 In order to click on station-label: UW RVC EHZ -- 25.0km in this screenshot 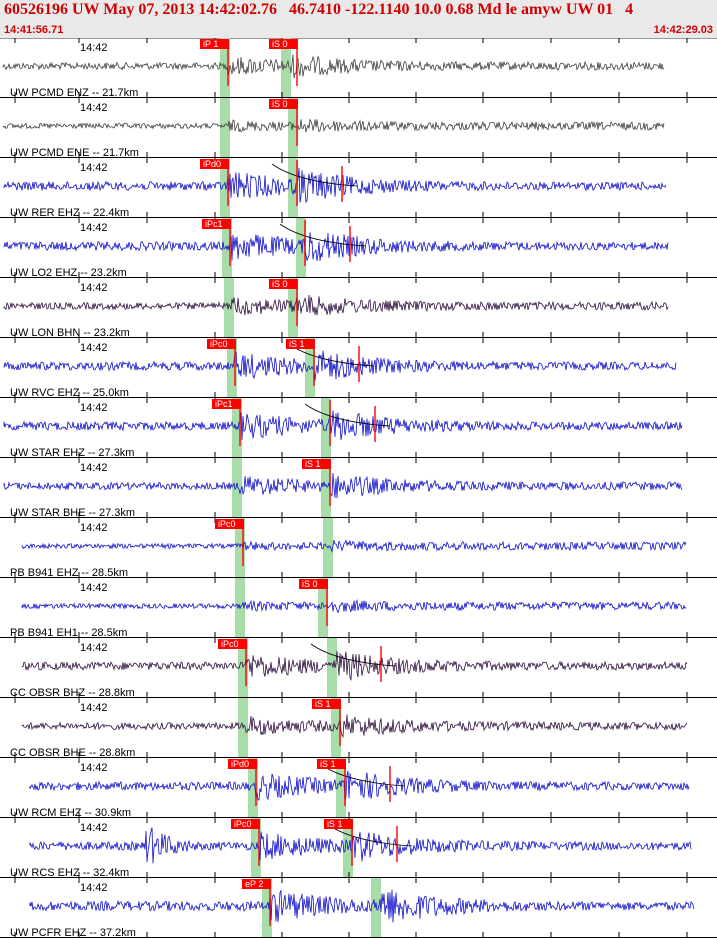, I will do `click(69, 393)`.